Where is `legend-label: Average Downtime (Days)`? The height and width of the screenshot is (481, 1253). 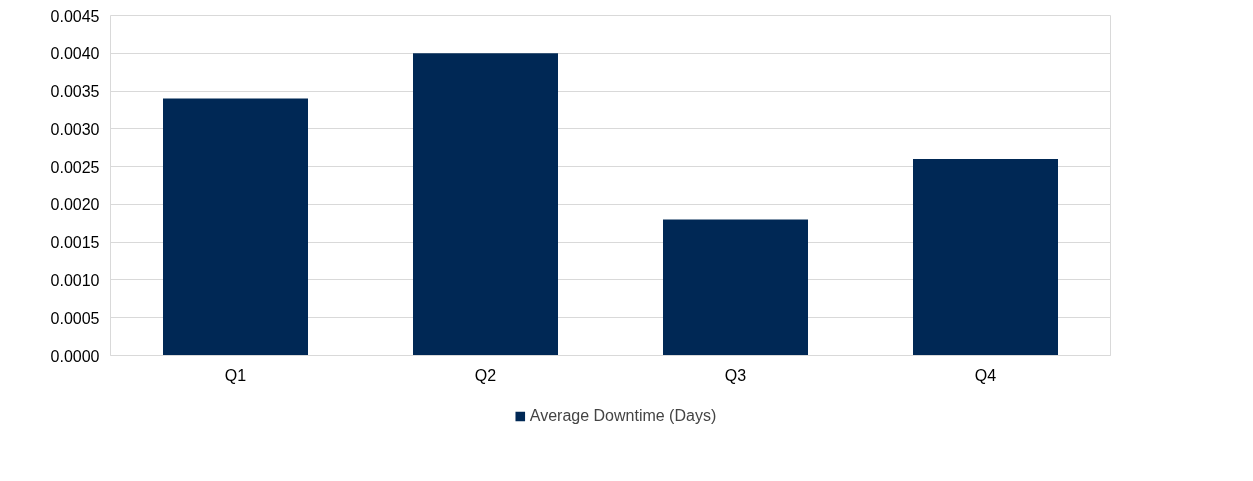 legend-label: Average Downtime (Days) is located at coordinates (623, 416).